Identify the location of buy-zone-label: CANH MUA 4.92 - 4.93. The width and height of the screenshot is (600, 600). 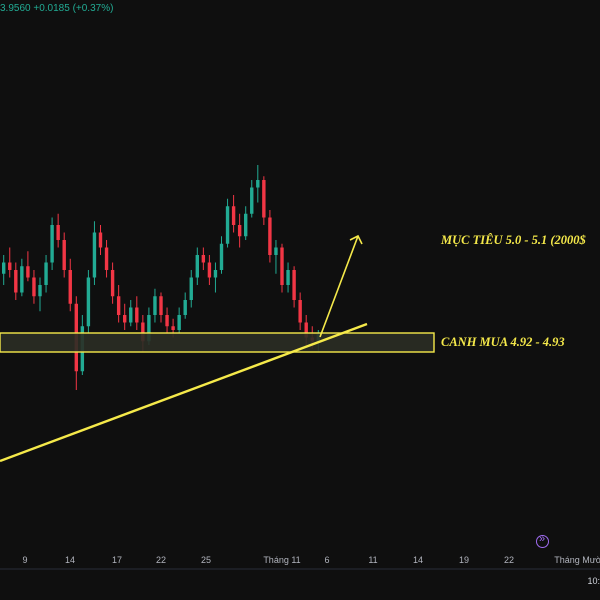
(503, 342).